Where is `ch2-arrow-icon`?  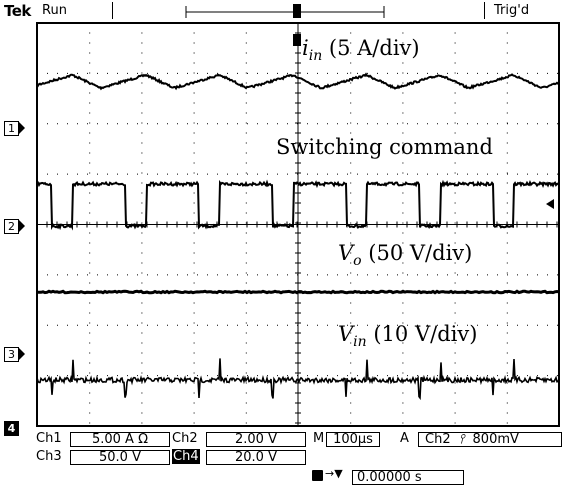 ch2-arrow-icon is located at coordinates (22, 226).